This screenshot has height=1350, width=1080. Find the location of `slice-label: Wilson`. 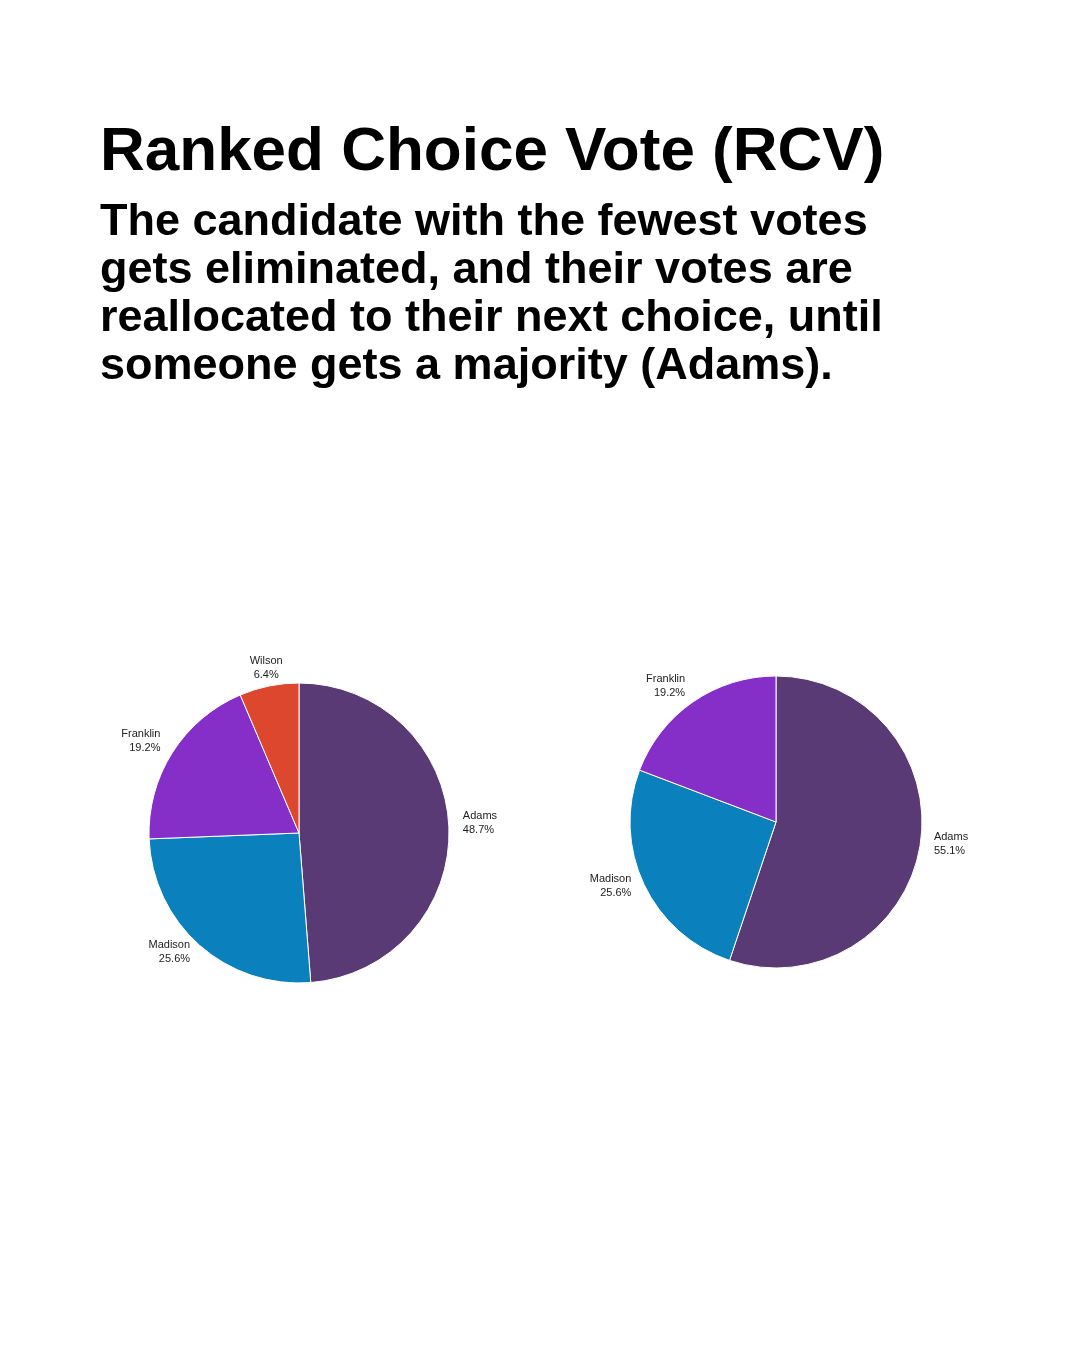

slice-label: Wilson is located at coordinates (266, 660).